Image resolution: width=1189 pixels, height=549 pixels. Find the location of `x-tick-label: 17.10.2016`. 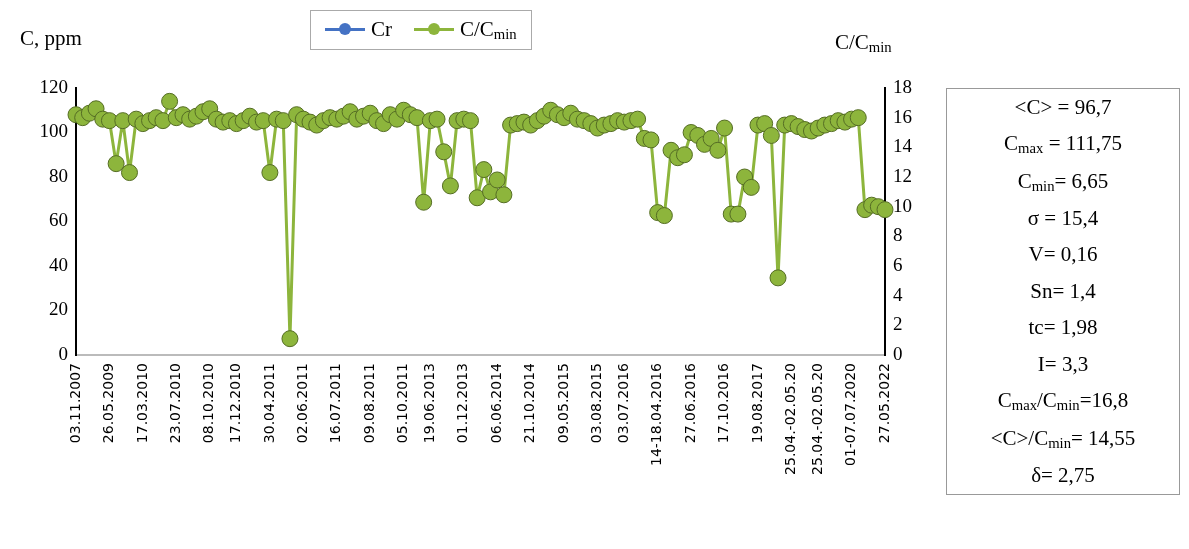

x-tick-label: 17.10.2016 is located at coordinates (723, 403).